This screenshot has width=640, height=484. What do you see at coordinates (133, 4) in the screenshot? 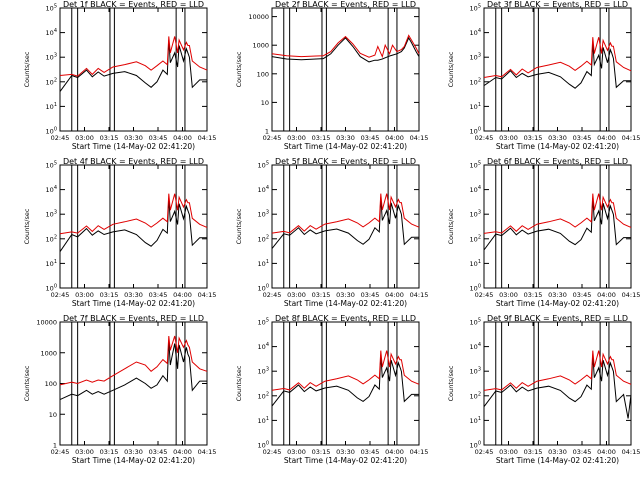
I see `chart-title: Det 1f BLACK = Events, RED = LLD` at bounding box center [133, 4].